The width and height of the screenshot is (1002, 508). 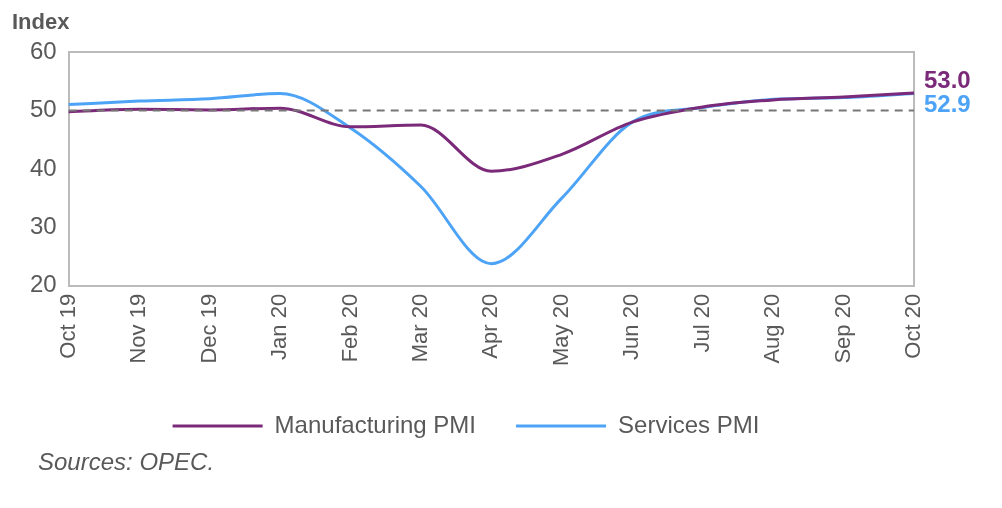 What do you see at coordinates (419, 328) in the screenshot?
I see `x-tick-label: Mar 20` at bounding box center [419, 328].